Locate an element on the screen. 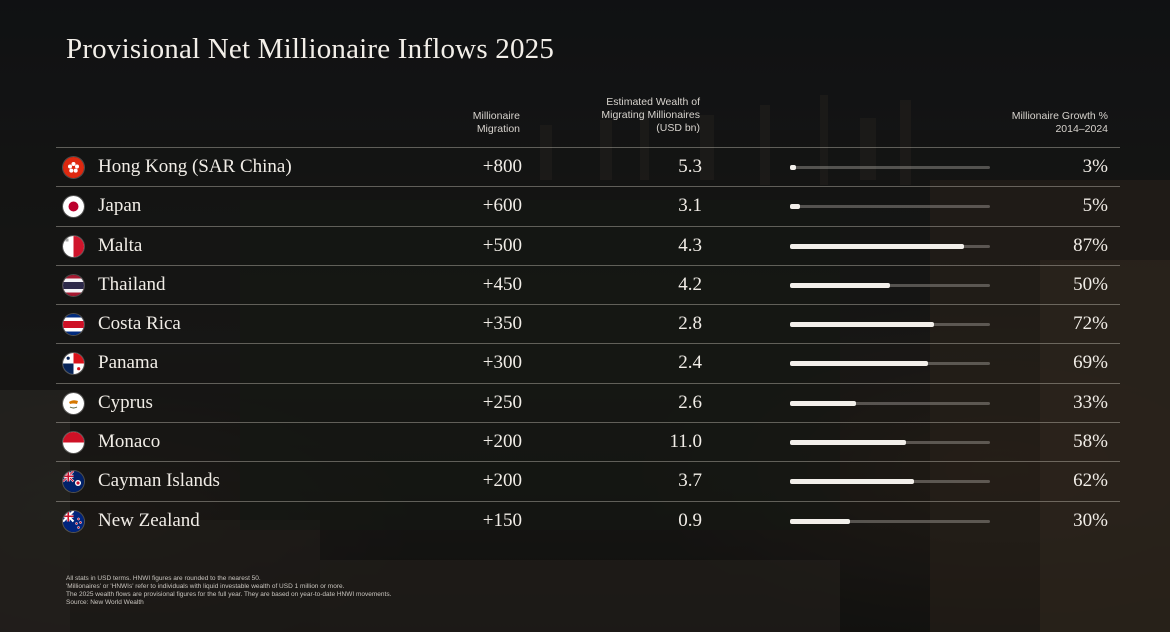 The height and width of the screenshot is (632, 1170). growth-value: 58% is located at coordinates (1090, 442).